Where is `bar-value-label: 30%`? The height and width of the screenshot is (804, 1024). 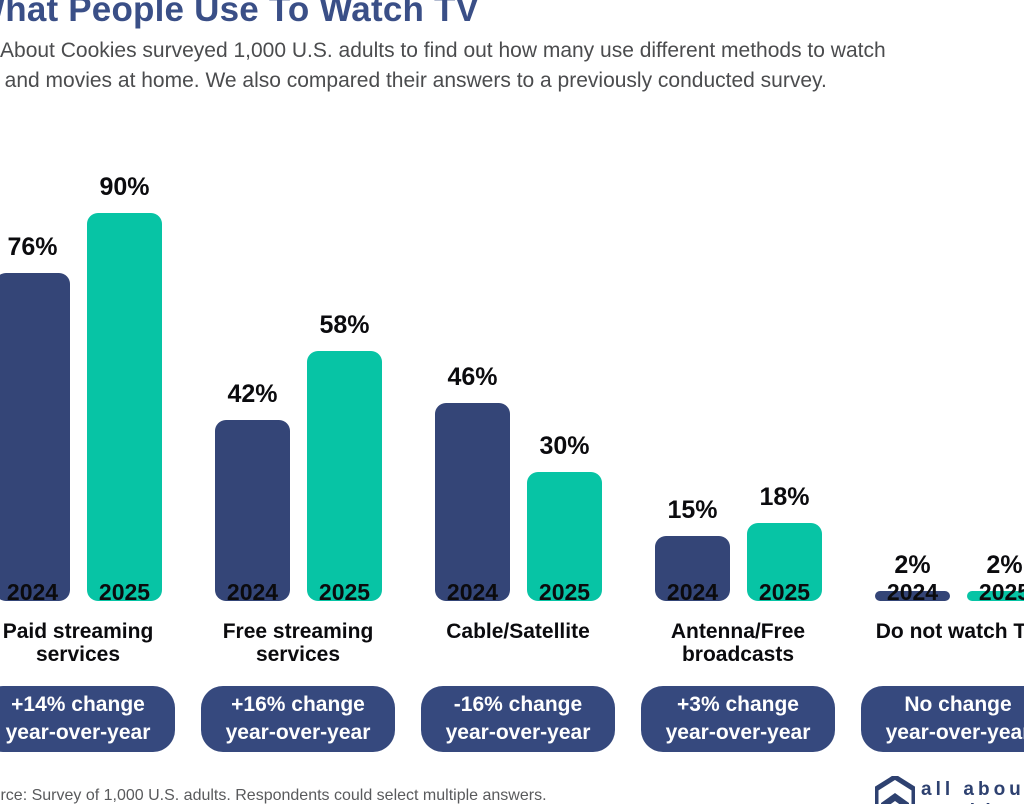 bar-value-label: 30% is located at coordinates (564, 446).